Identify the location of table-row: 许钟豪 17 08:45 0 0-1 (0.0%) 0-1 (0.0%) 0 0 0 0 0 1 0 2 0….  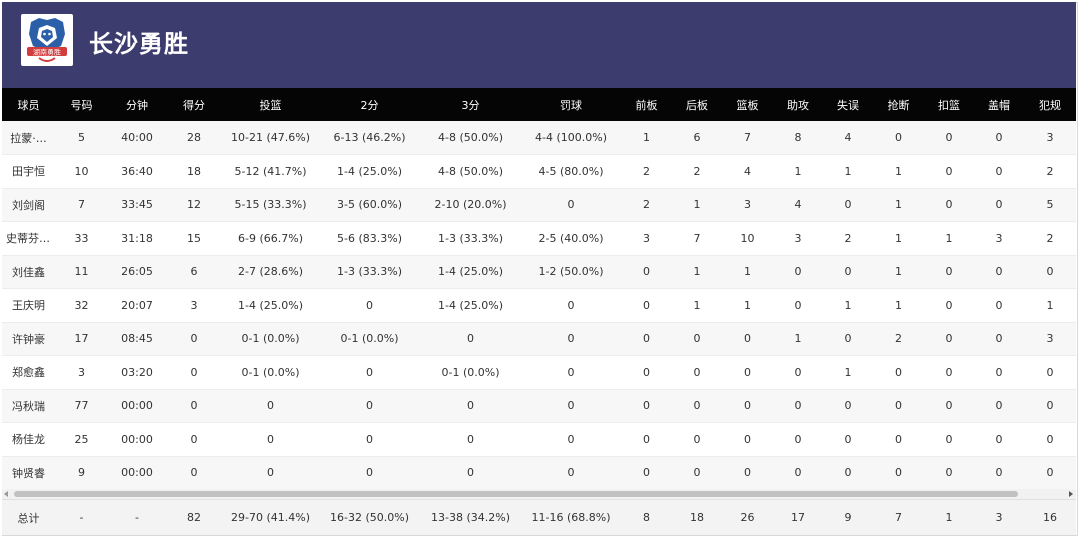
(539, 339).